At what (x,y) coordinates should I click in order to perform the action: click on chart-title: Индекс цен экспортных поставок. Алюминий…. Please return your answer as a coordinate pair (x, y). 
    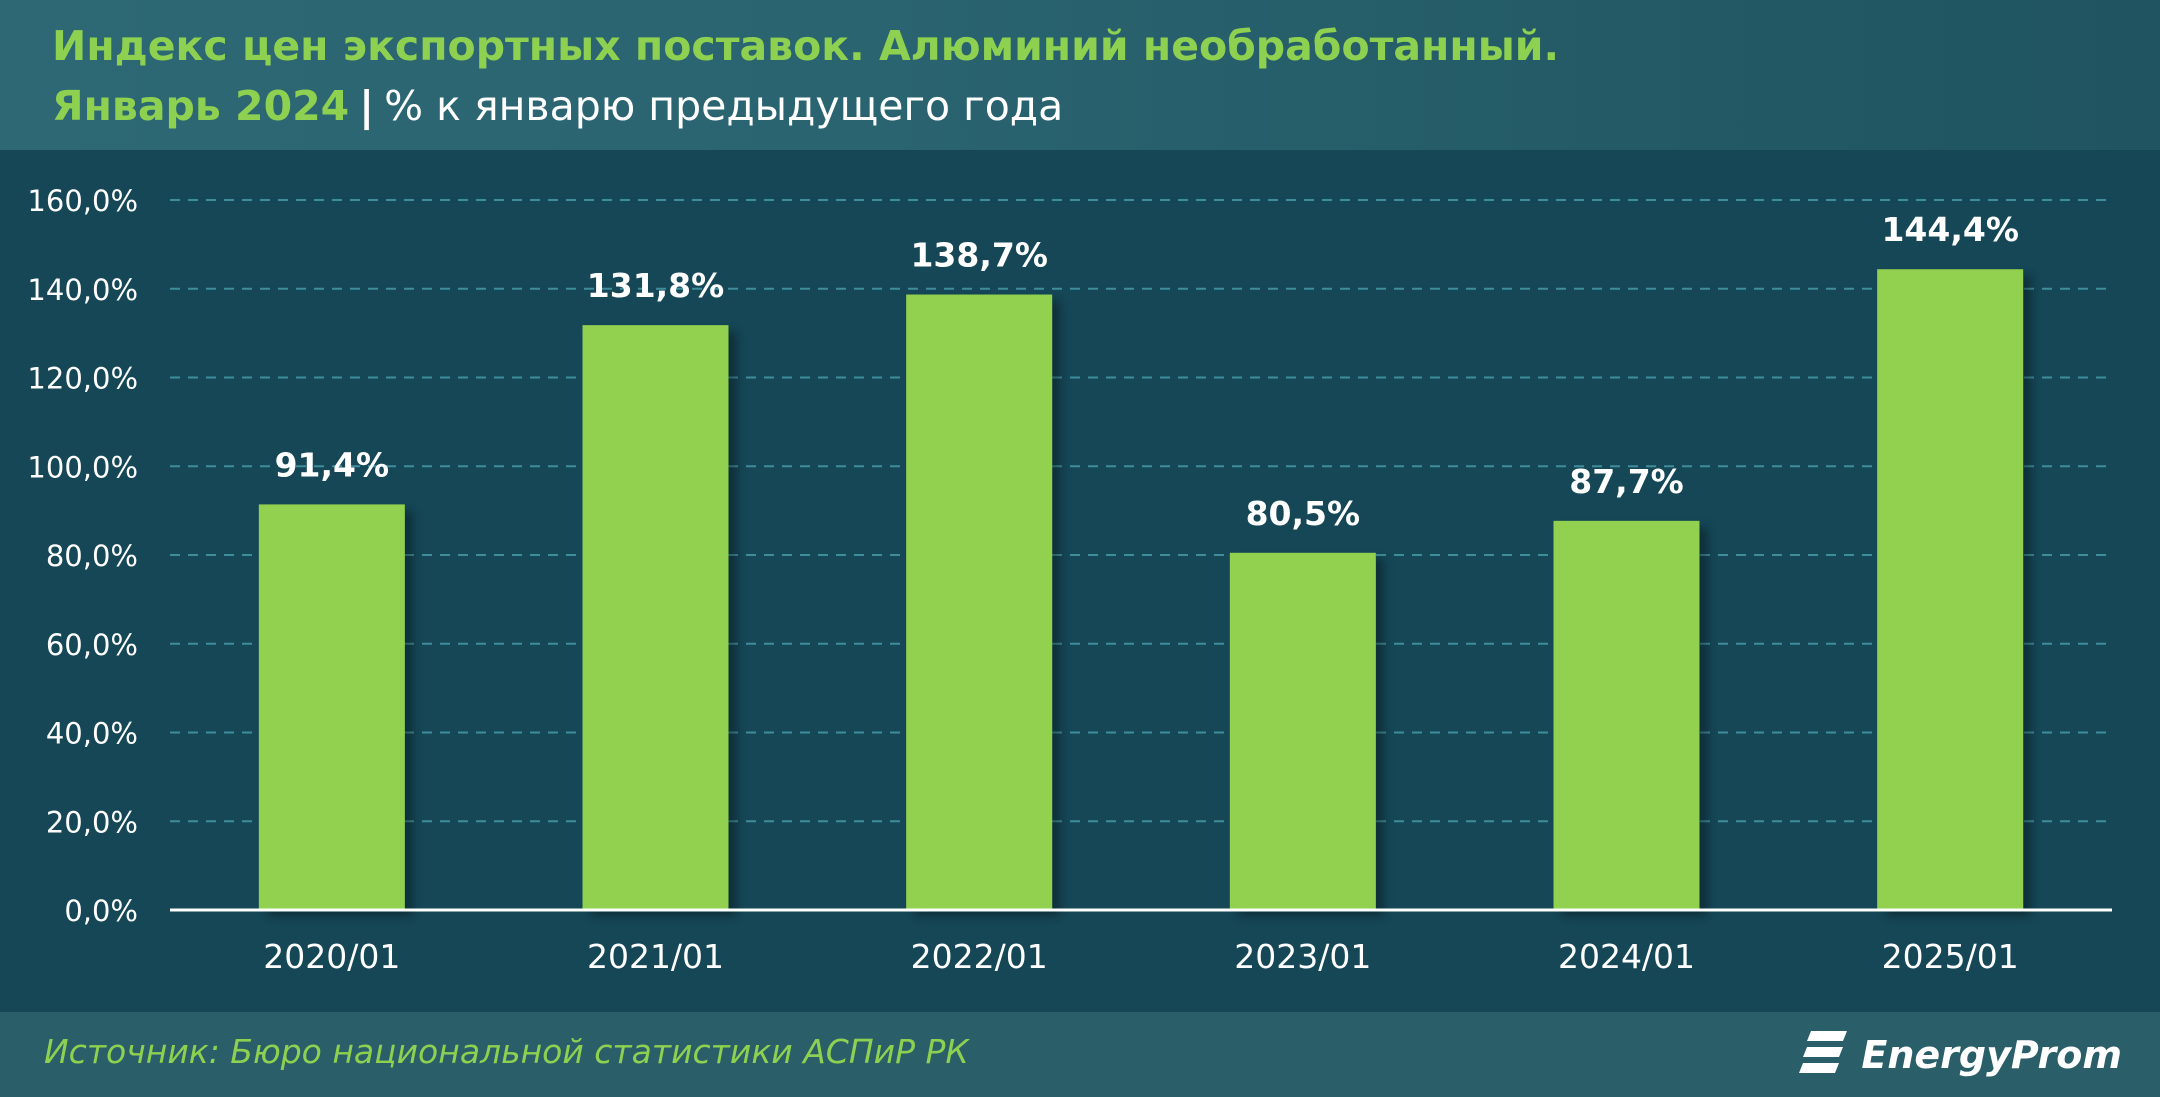
    Looking at the image, I should click on (806, 46).